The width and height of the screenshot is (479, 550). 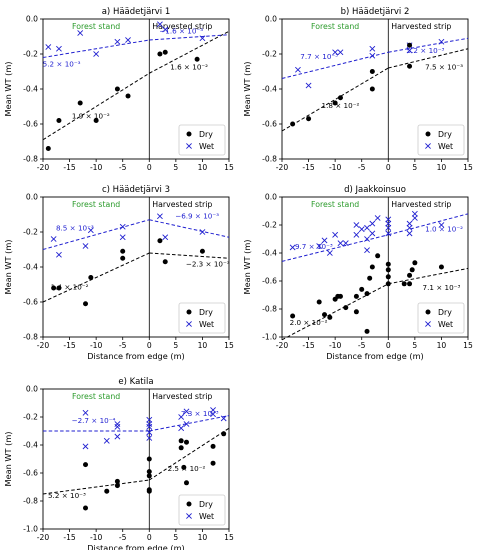 I want to click on legend: Dry Wet, so click(x=441, y=140).